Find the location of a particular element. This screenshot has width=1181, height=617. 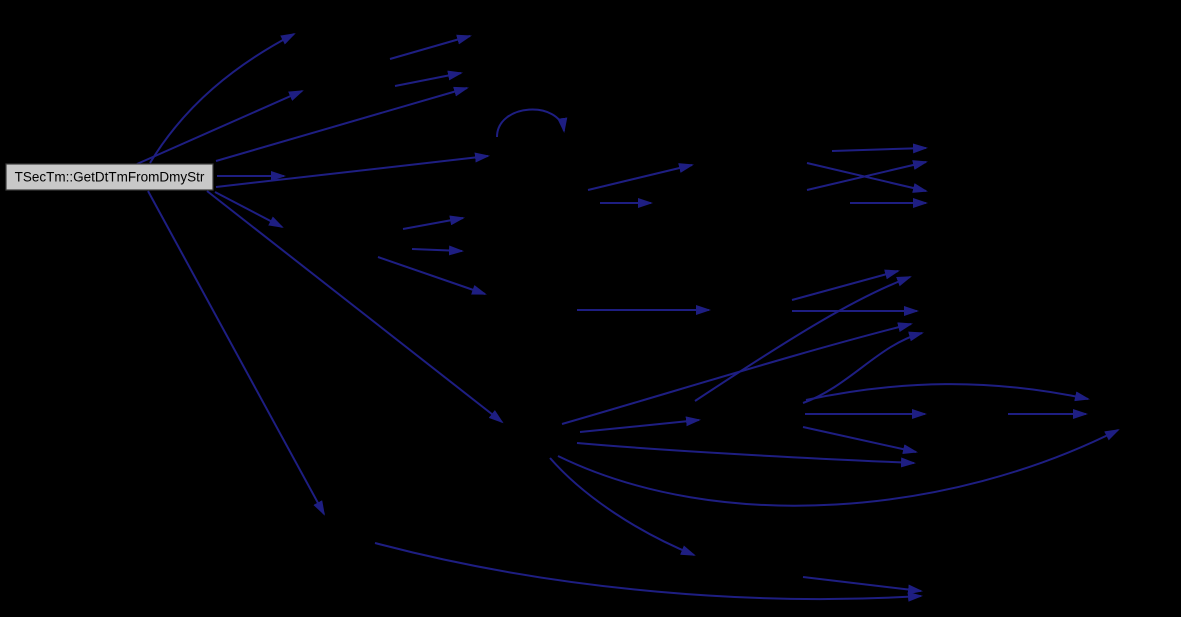

root-node-box is located at coordinates (109, 177).